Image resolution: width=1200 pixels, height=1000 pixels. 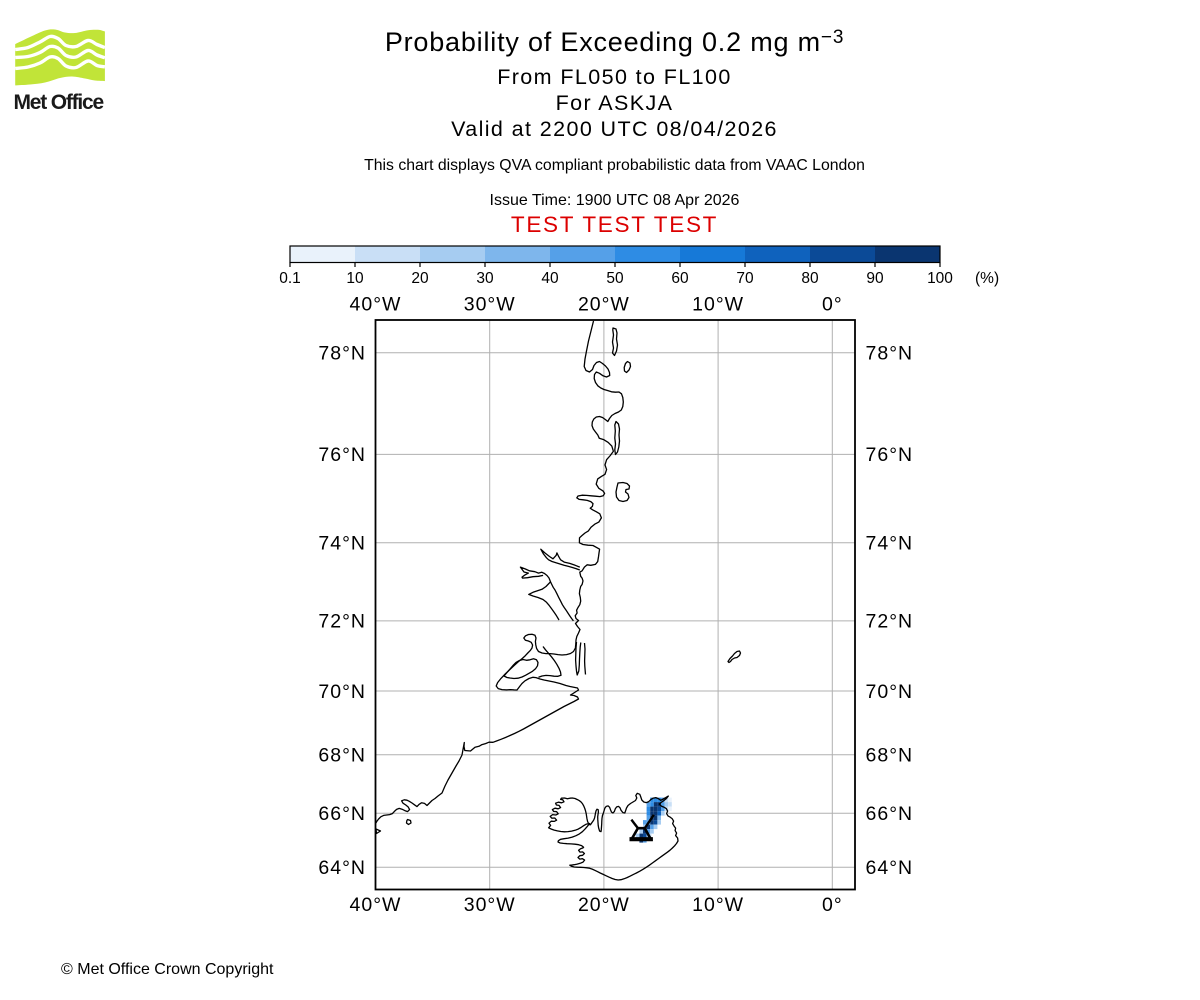 I want to click on svg-text: 40, so click(x=550, y=278).